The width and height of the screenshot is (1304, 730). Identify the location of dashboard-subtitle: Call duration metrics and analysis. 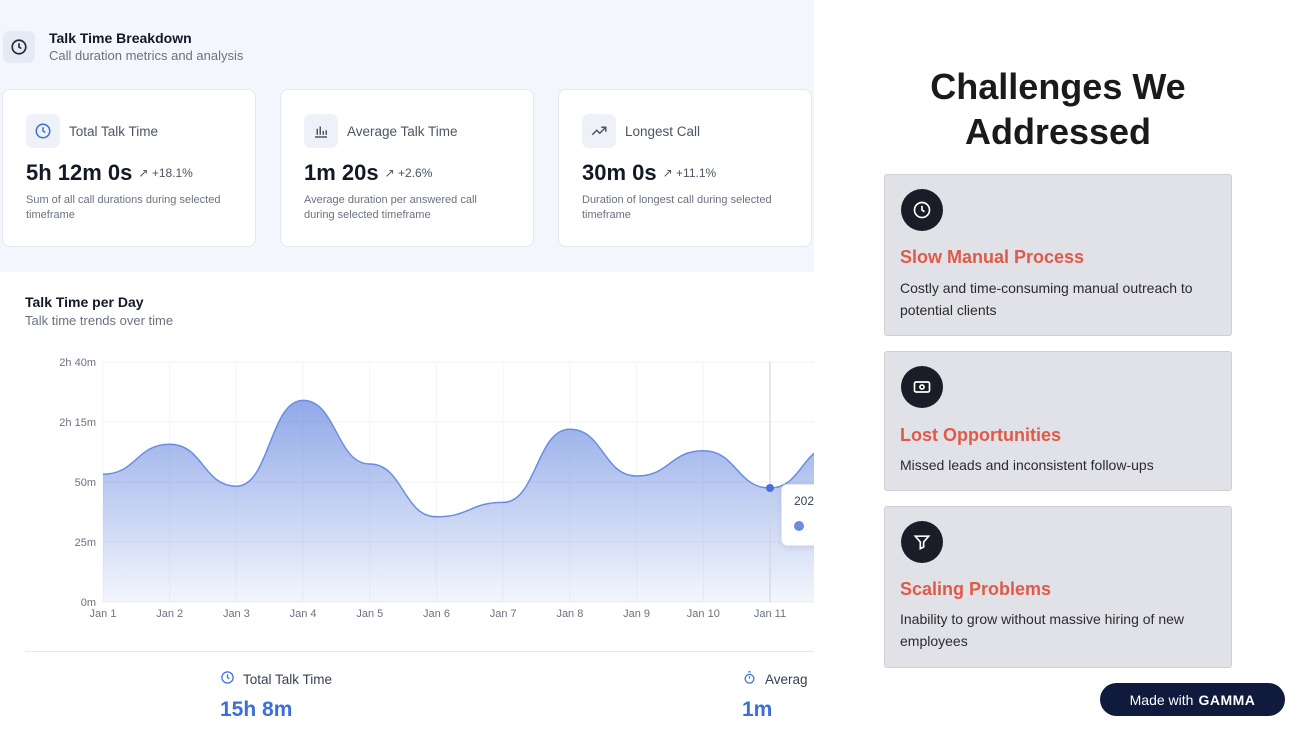
(146, 55).